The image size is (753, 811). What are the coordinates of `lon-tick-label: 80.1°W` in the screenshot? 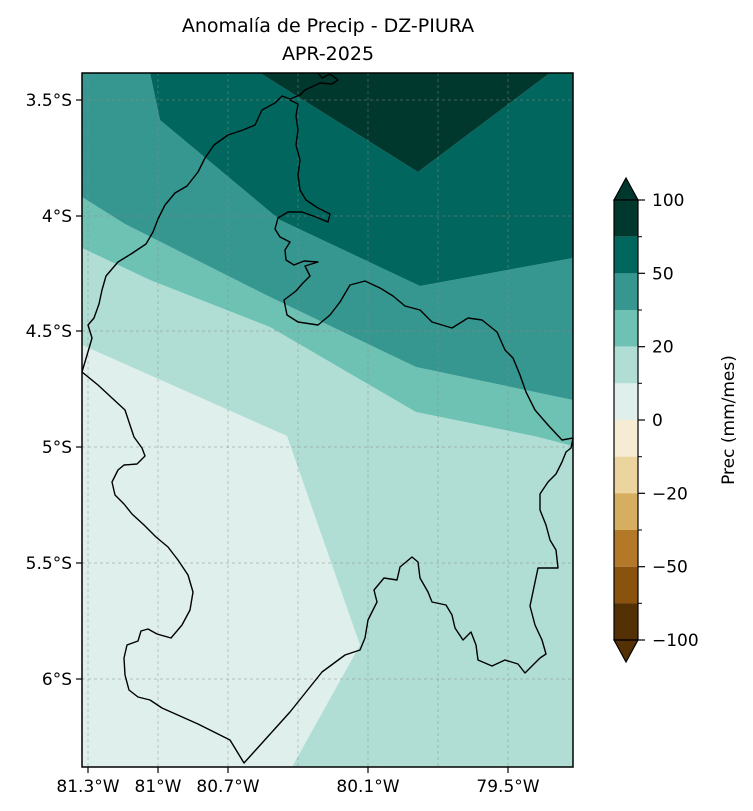 It's located at (367, 787).